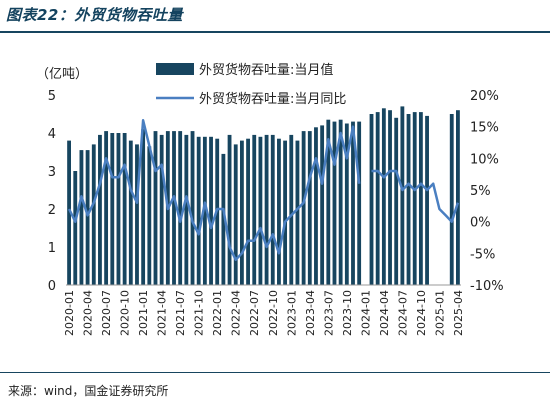 Image resolution: width=550 pixels, height=404 pixels. What do you see at coordinates (52, 286) in the screenshot?
I see `left-tick-label: 0` at bounding box center [52, 286].